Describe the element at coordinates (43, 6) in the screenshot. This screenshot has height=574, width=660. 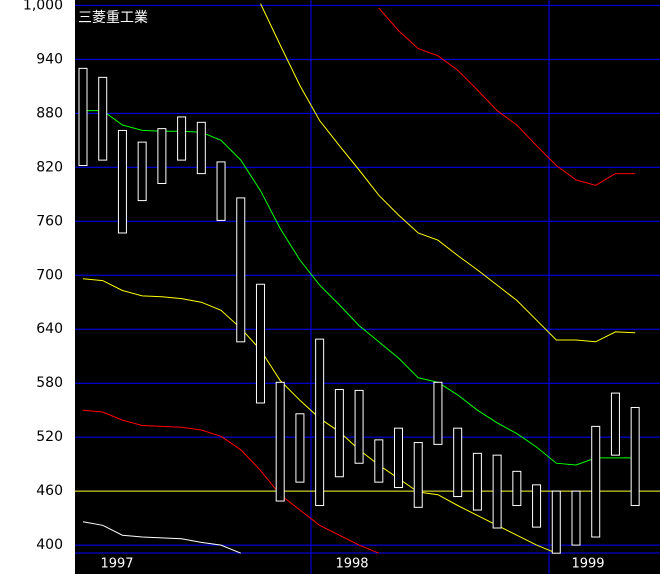
I see `y-tick-label: 1,000` at that location.